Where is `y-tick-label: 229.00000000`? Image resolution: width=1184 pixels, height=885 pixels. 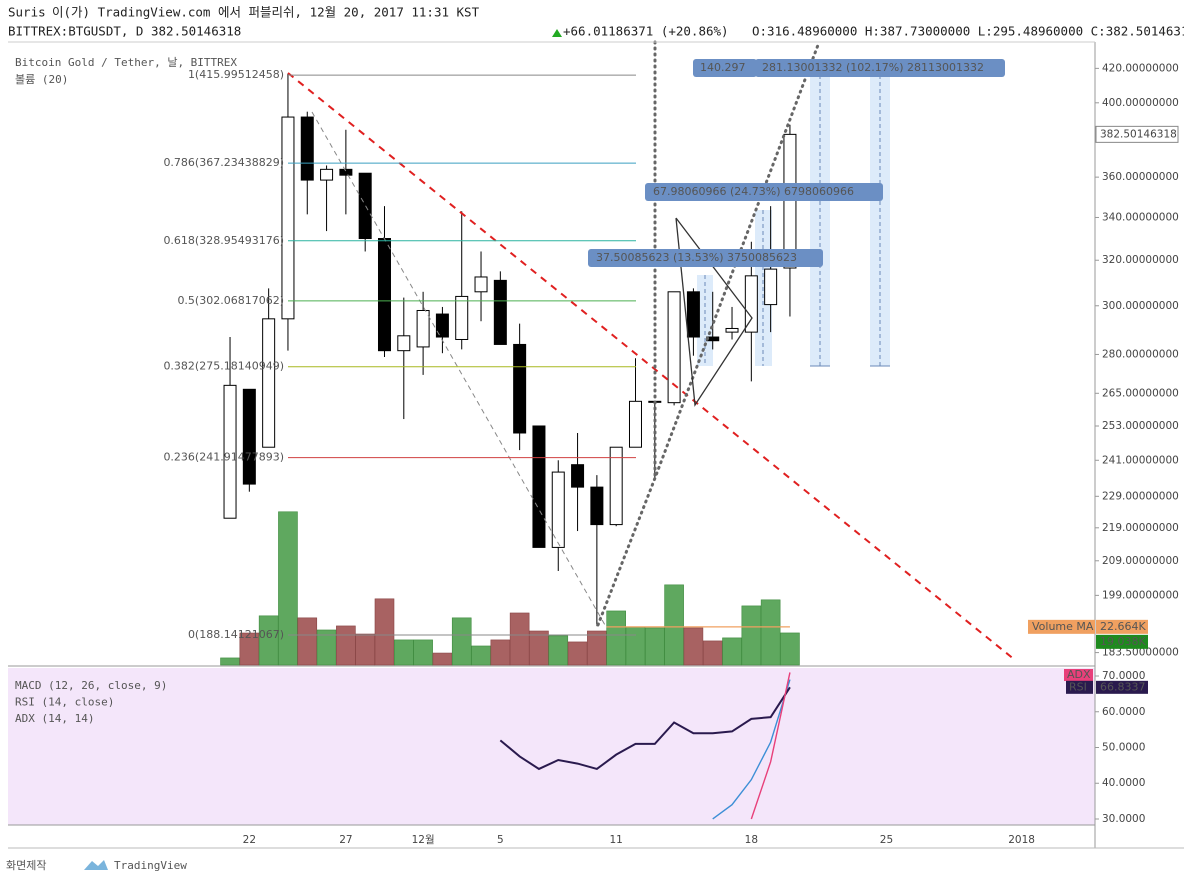 y-tick-label: 229.00000000 is located at coordinates (1140, 496).